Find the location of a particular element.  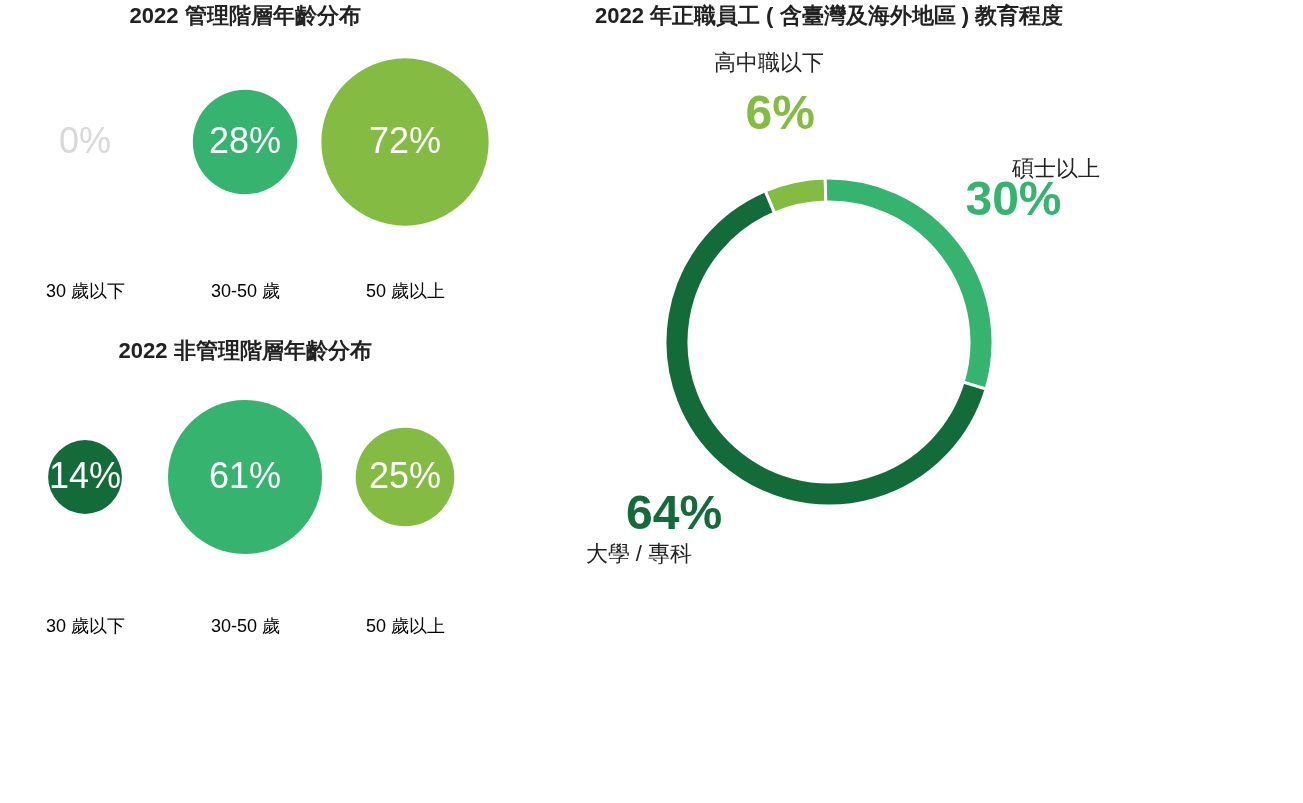

slice-label: 高中職以下 is located at coordinates (769, 63).